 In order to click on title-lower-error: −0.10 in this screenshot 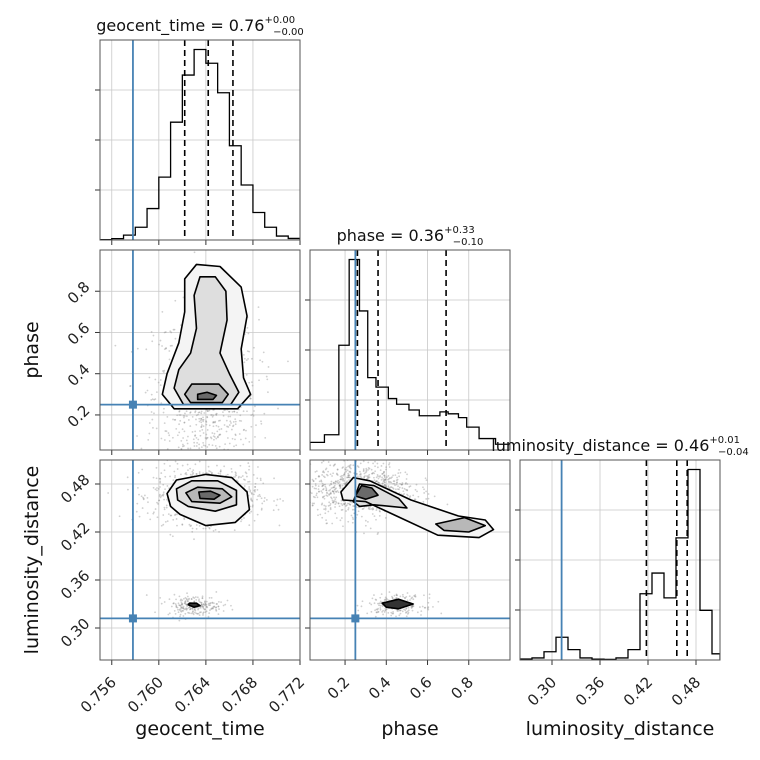, I will do `click(468, 242)`.